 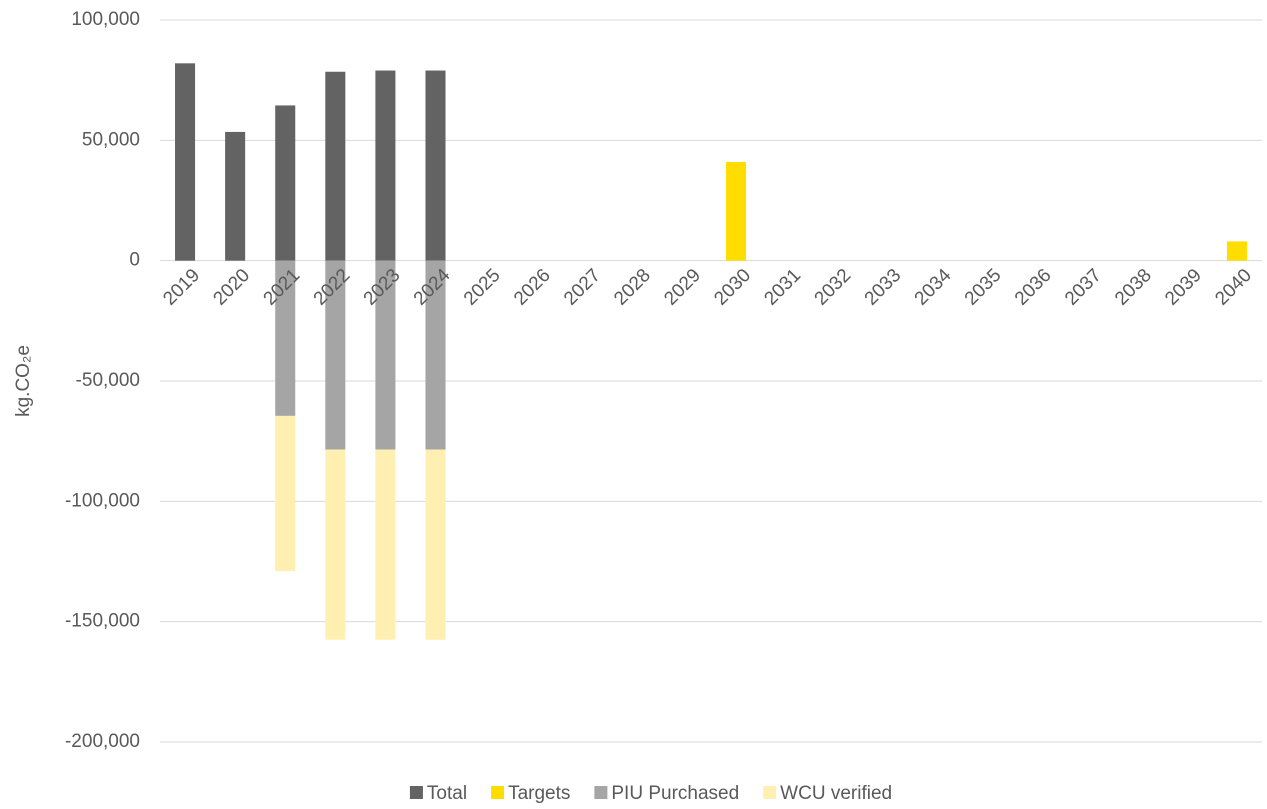 What do you see at coordinates (836, 793) in the screenshot?
I see `legend-label: WCU verified` at bounding box center [836, 793].